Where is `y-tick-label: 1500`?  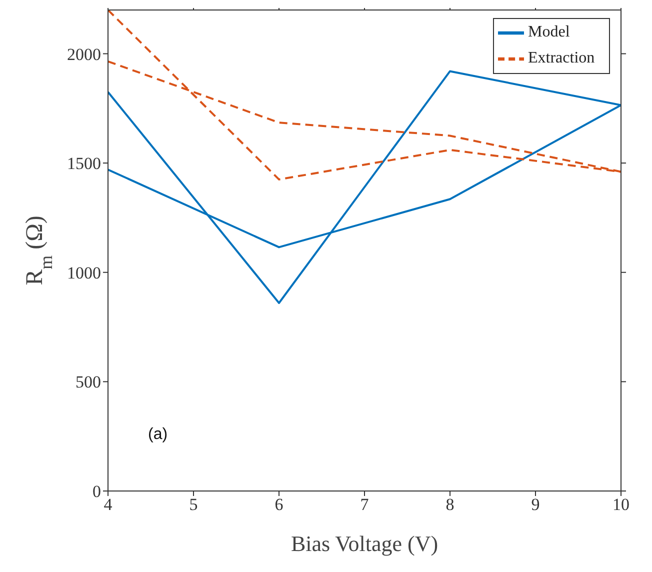
y-tick-label: 1500 is located at coordinates (84, 164).